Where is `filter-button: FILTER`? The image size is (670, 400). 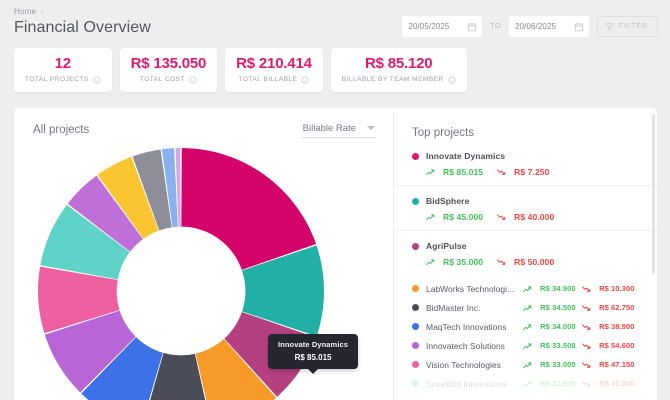
filter-button: FILTER is located at coordinates (627, 26).